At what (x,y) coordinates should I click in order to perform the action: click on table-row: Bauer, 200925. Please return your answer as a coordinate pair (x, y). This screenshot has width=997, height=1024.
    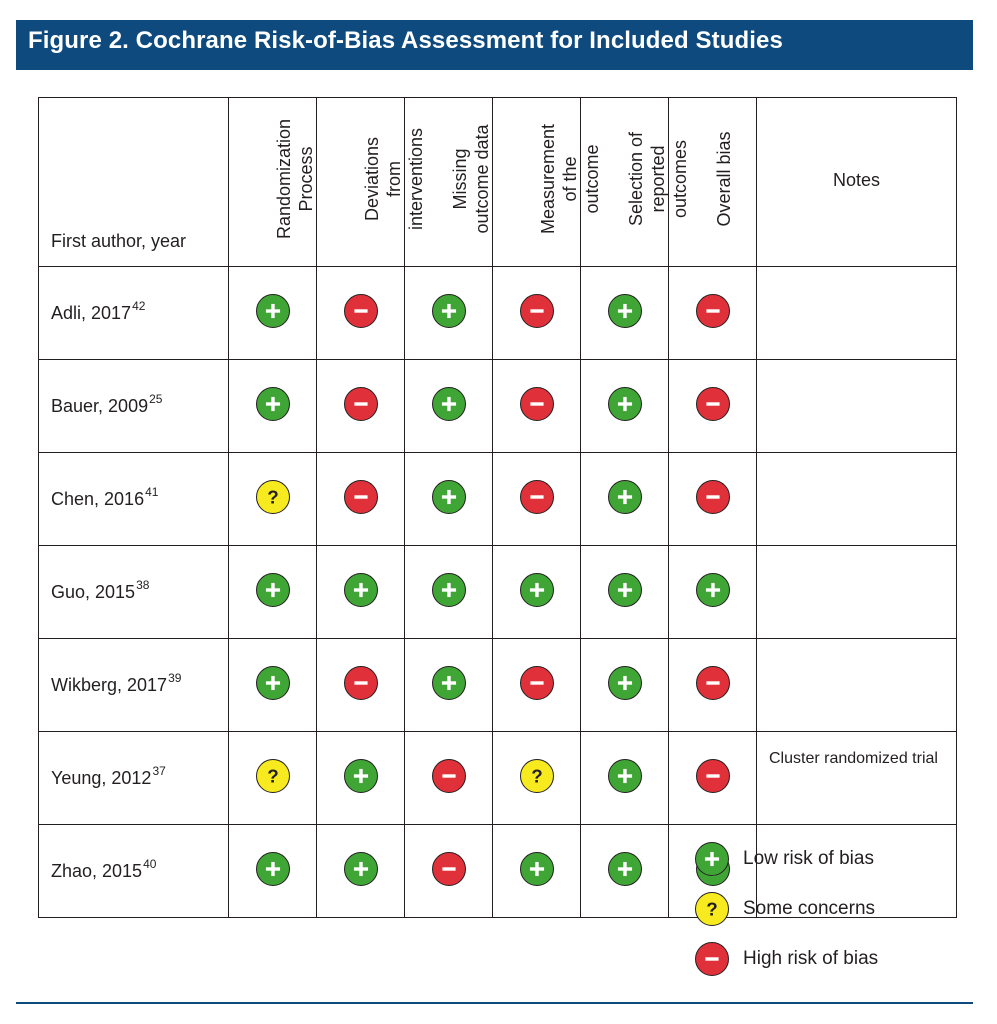
    Looking at the image, I should click on (497, 406).